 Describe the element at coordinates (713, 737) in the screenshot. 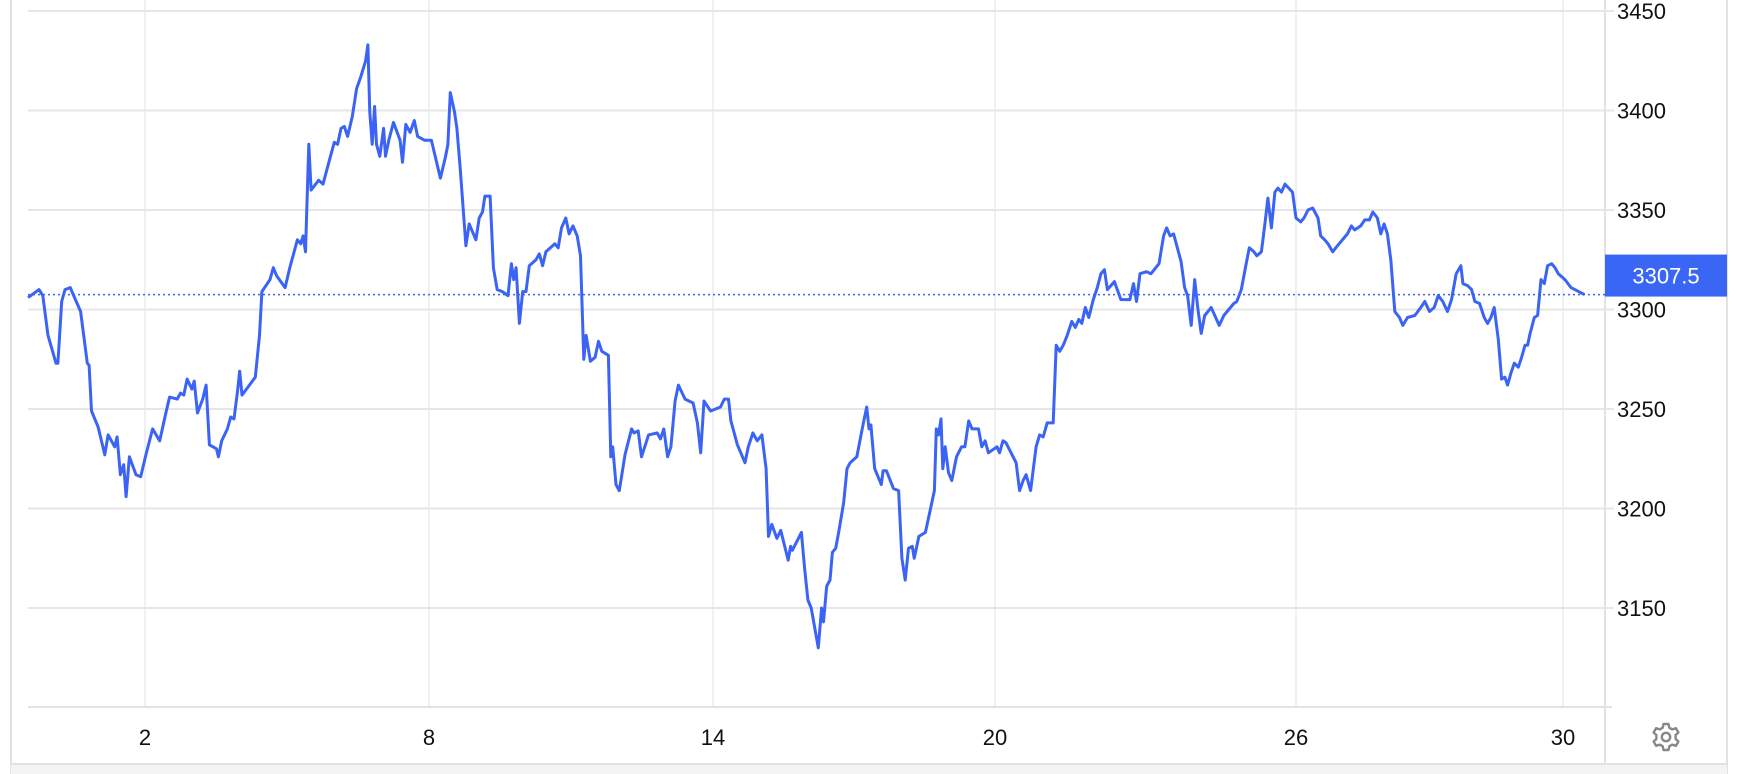

I see `x-tick-label: 14` at that location.